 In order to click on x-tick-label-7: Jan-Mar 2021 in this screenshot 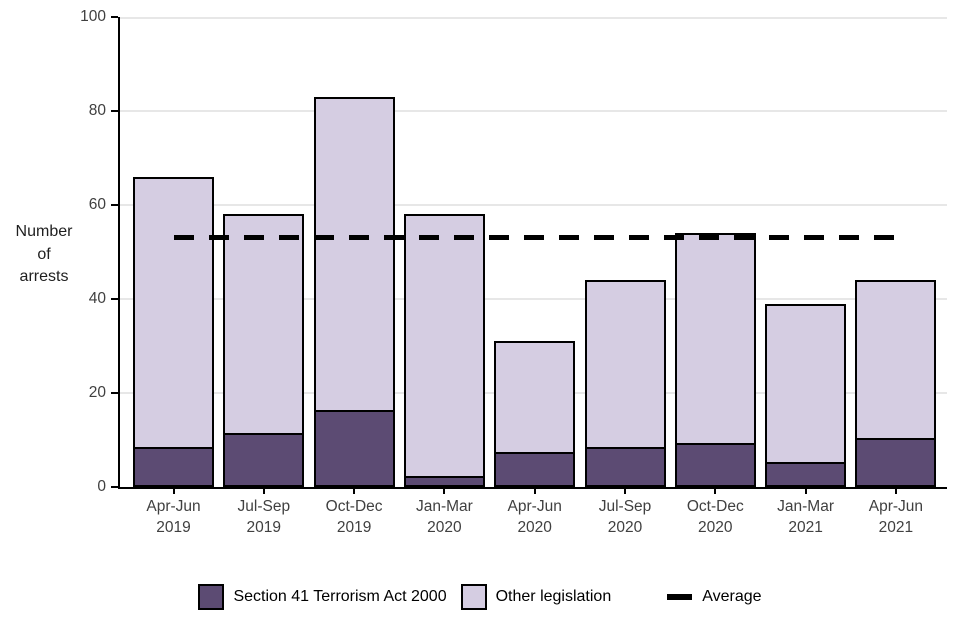, I will do `click(806, 517)`.